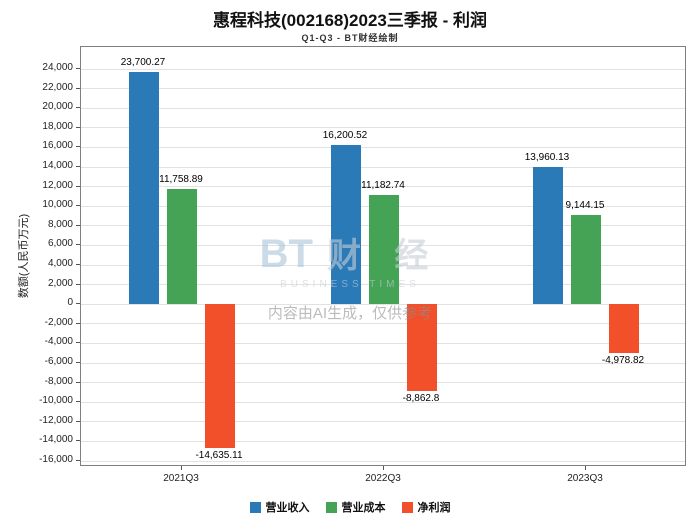  What do you see at coordinates (181, 478) in the screenshot?
I see `x-tick-label: 2021Q3` at bounding box center [181, 478].